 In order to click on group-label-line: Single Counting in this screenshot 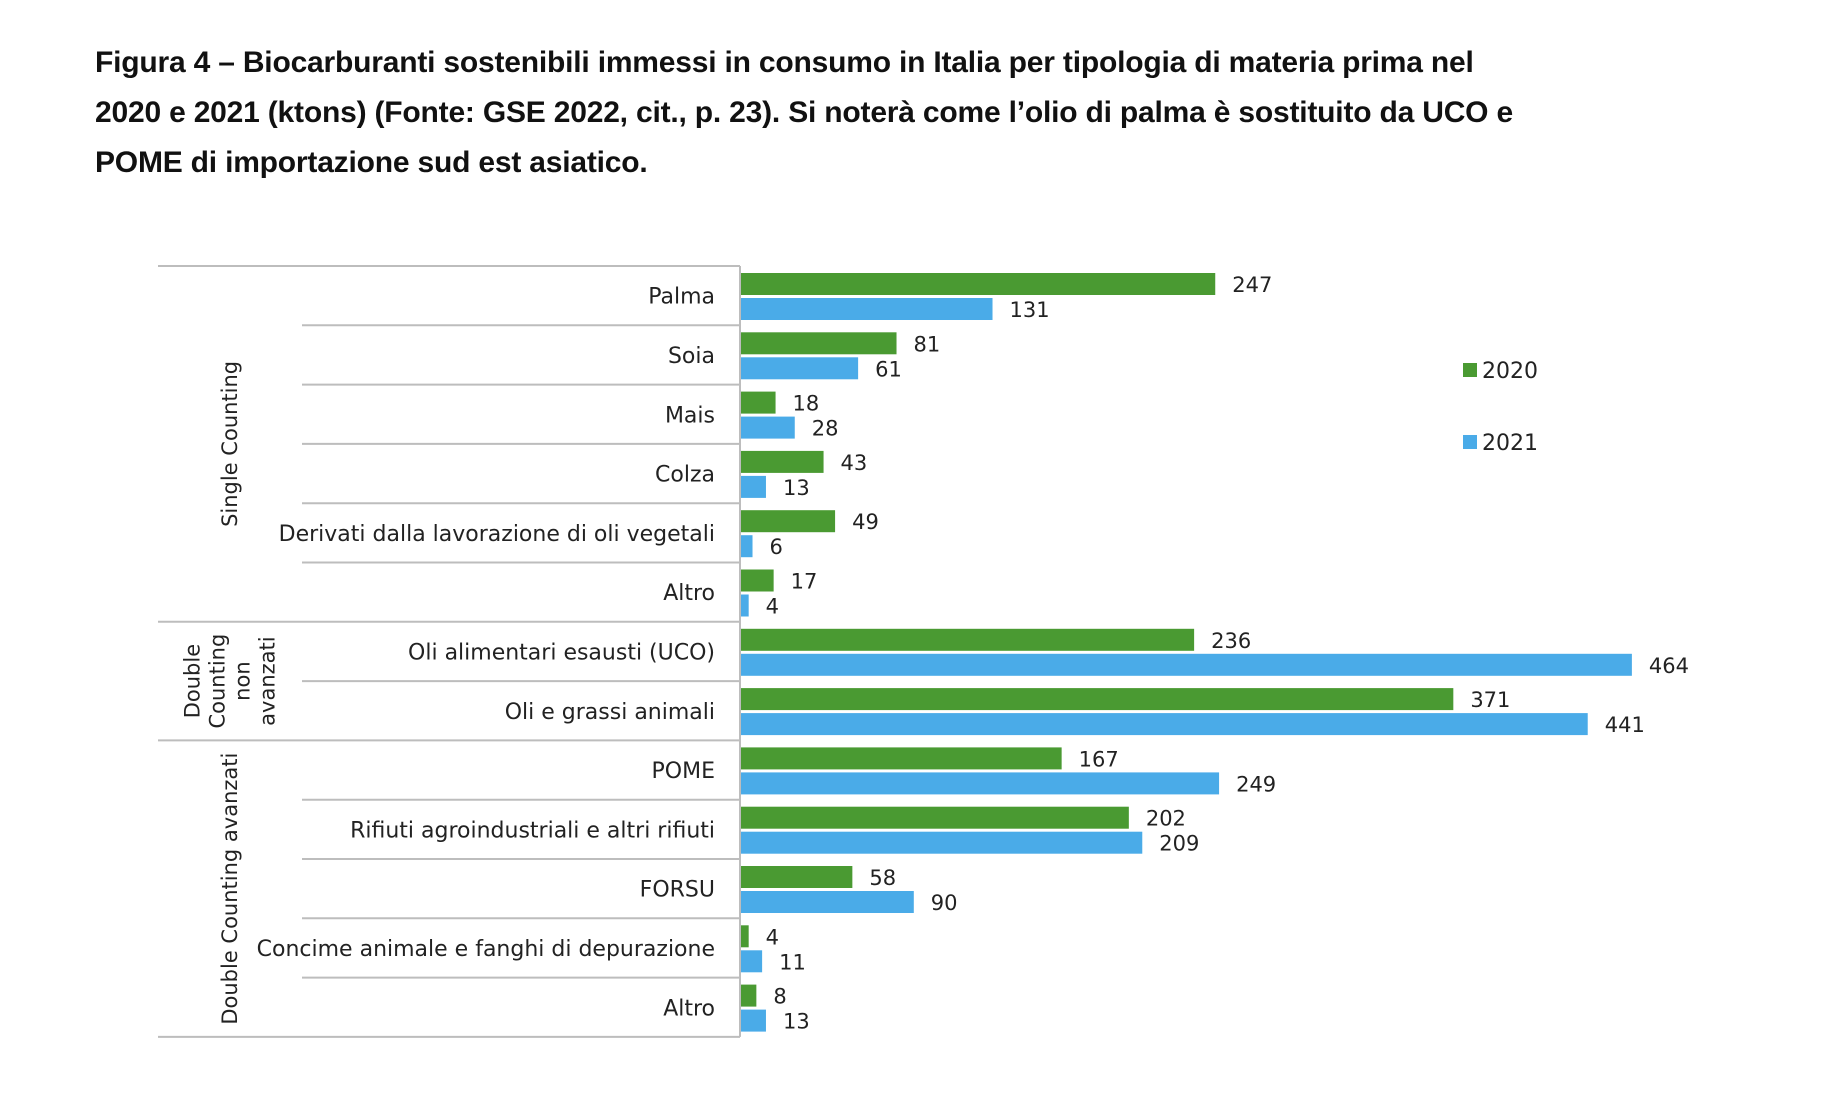, I will do `click(230, 444)`.